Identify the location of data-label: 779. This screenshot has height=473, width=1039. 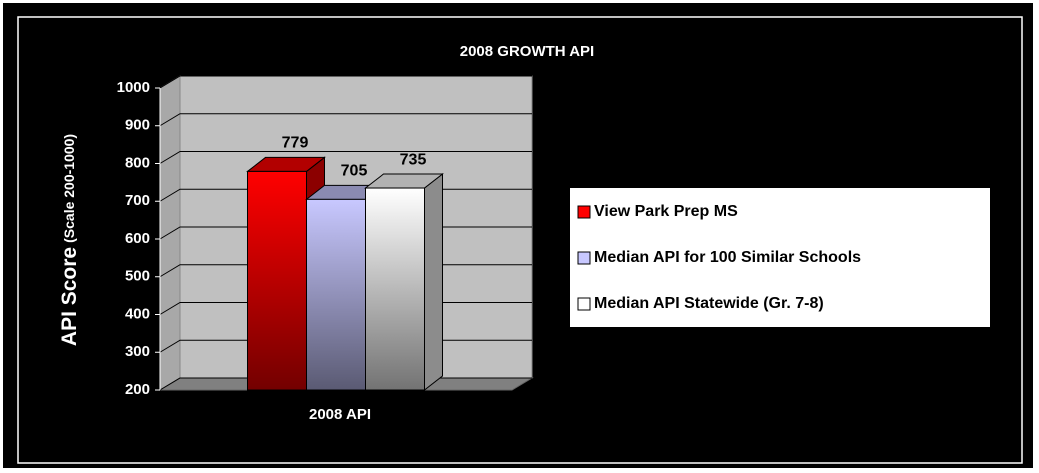
(295, 143).